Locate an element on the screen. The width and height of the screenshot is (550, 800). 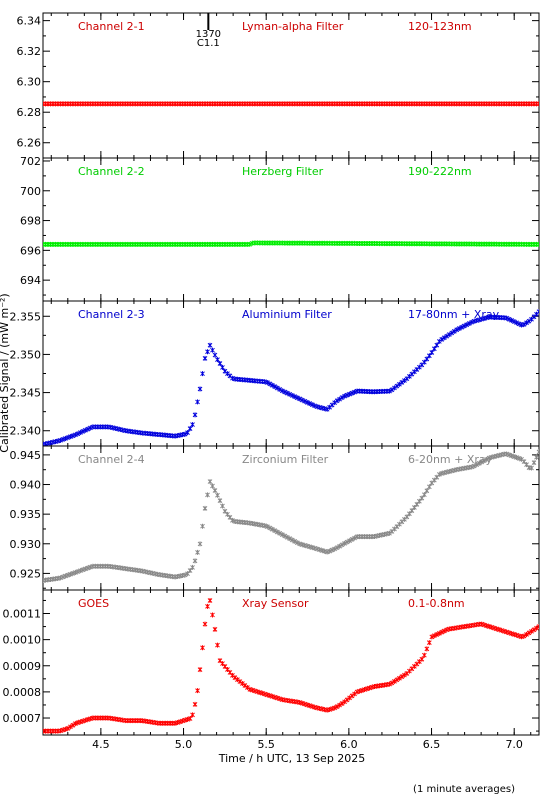
y-tick-label: 0.925 is located at coordinates (26, 573).